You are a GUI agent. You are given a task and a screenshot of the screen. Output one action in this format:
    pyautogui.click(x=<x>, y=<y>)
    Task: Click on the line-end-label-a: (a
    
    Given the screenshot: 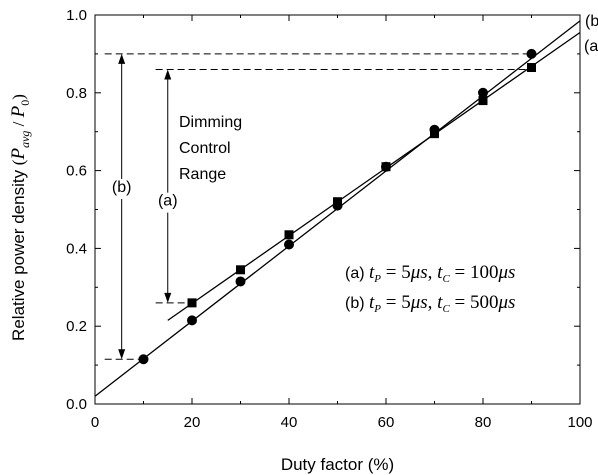 What is the action you would take?
    pyautogui.click(x=591, y=46)
    